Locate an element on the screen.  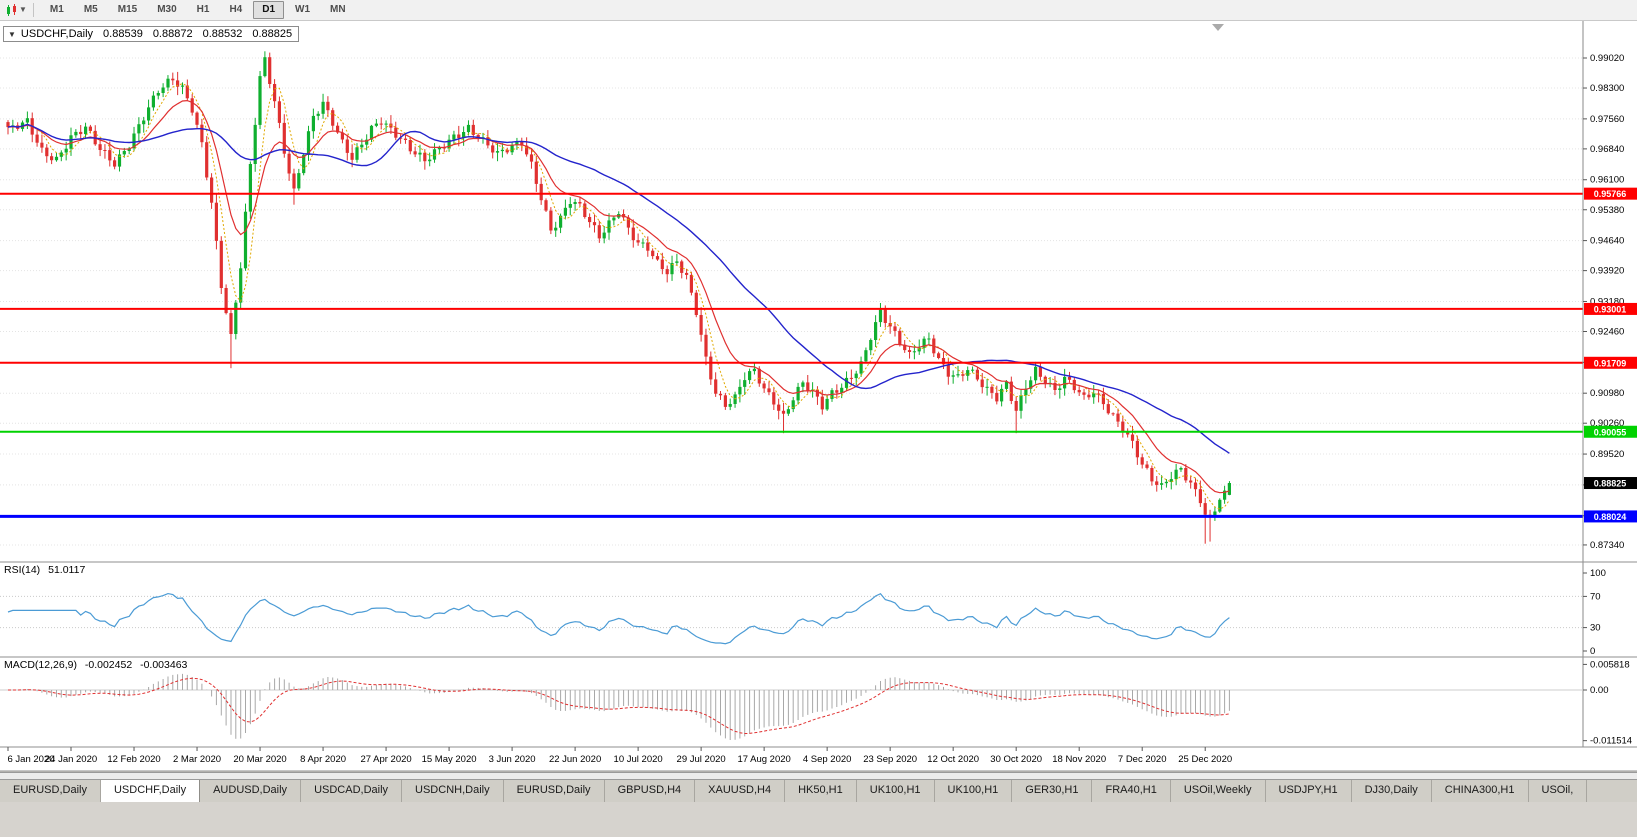
chart-tab-hk50-h1: HK50,H1 is located at coordinates (821, 791).